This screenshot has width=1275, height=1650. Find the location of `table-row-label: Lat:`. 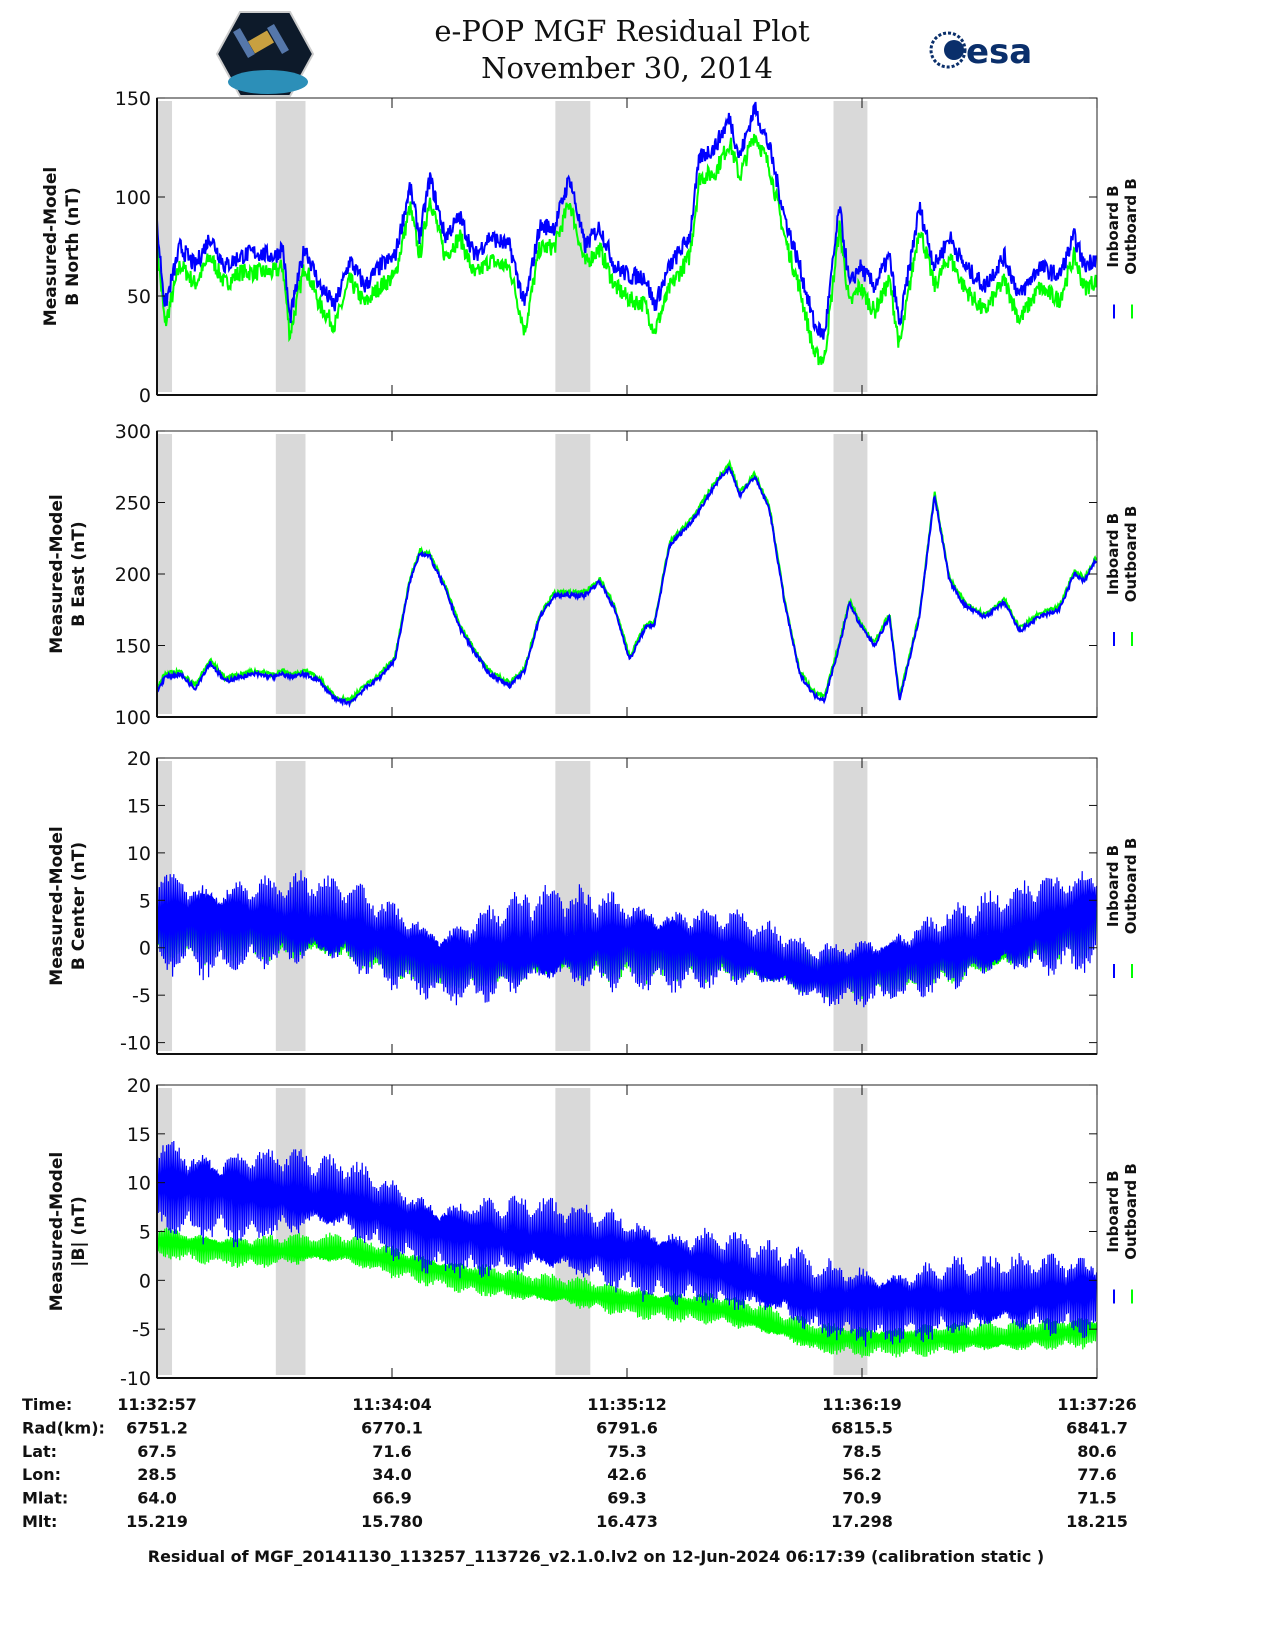

table-row-label: Lat: is located at coordinates (39, 1451).